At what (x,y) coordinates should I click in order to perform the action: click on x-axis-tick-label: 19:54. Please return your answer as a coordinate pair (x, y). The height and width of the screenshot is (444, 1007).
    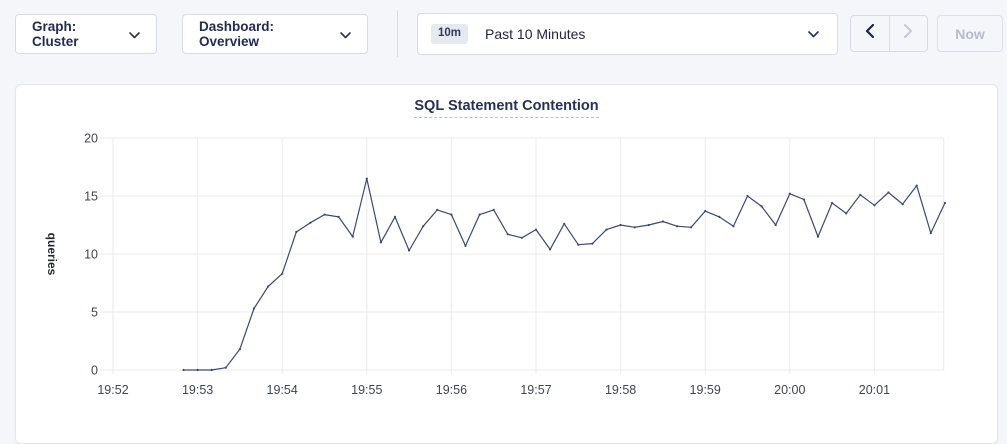
    Looking at the image, I should click on (282, 390).